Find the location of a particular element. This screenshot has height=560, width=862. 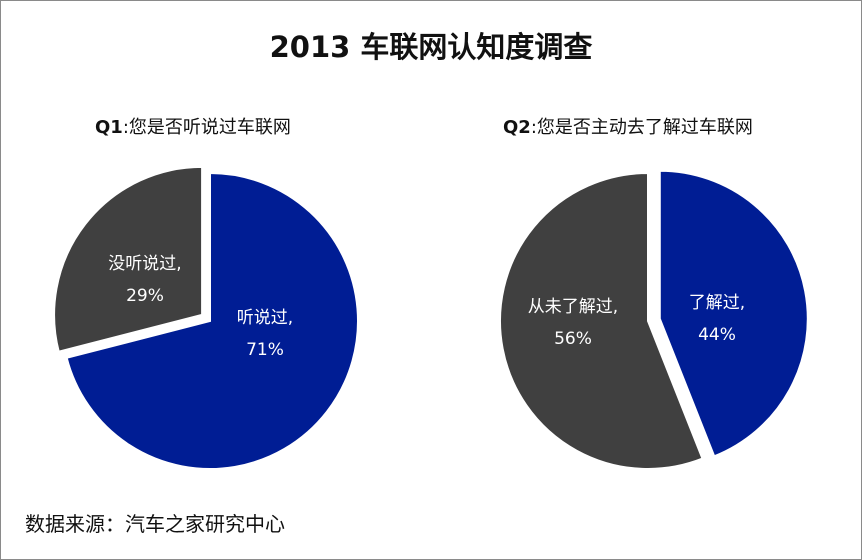

pie-2-slice-2-value: 56% is located at coordinates (573, 339).